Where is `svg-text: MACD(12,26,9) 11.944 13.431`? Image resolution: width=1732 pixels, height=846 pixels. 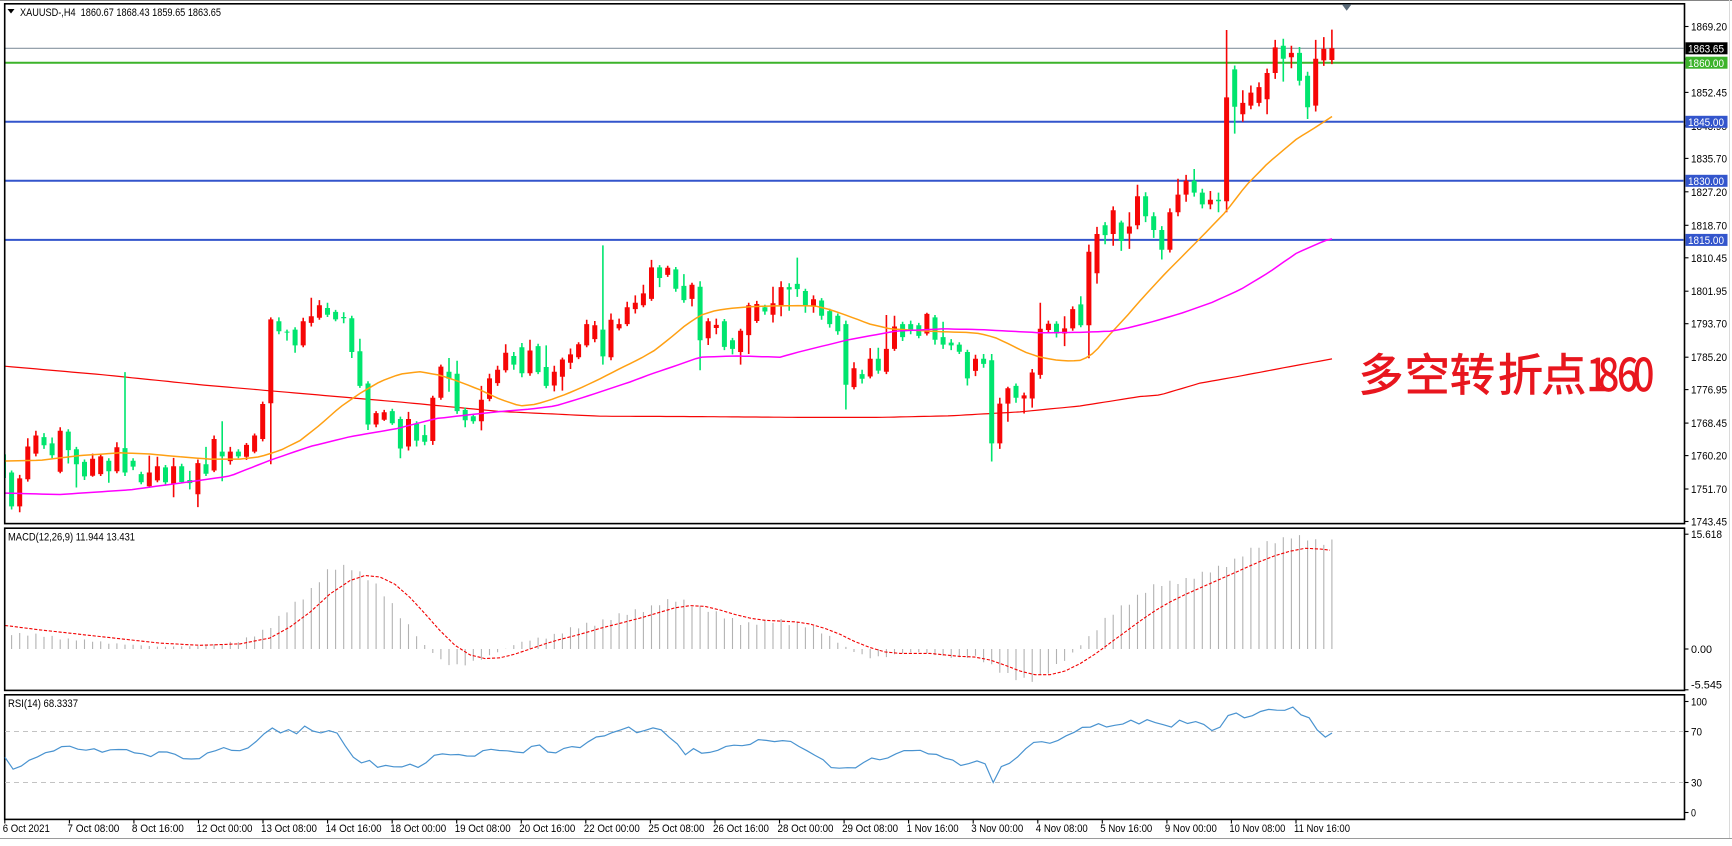 svg-text: MACD(12,26,9) 11.944 13.431 is located at coordinates (71, 538).